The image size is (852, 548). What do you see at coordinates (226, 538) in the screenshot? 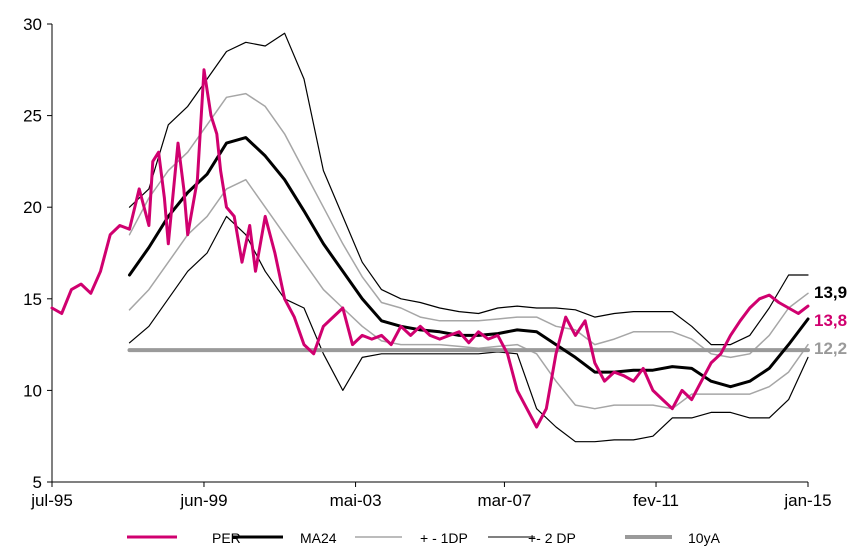
I see `legend-label-per: PER` at bounding box center [226, 538].